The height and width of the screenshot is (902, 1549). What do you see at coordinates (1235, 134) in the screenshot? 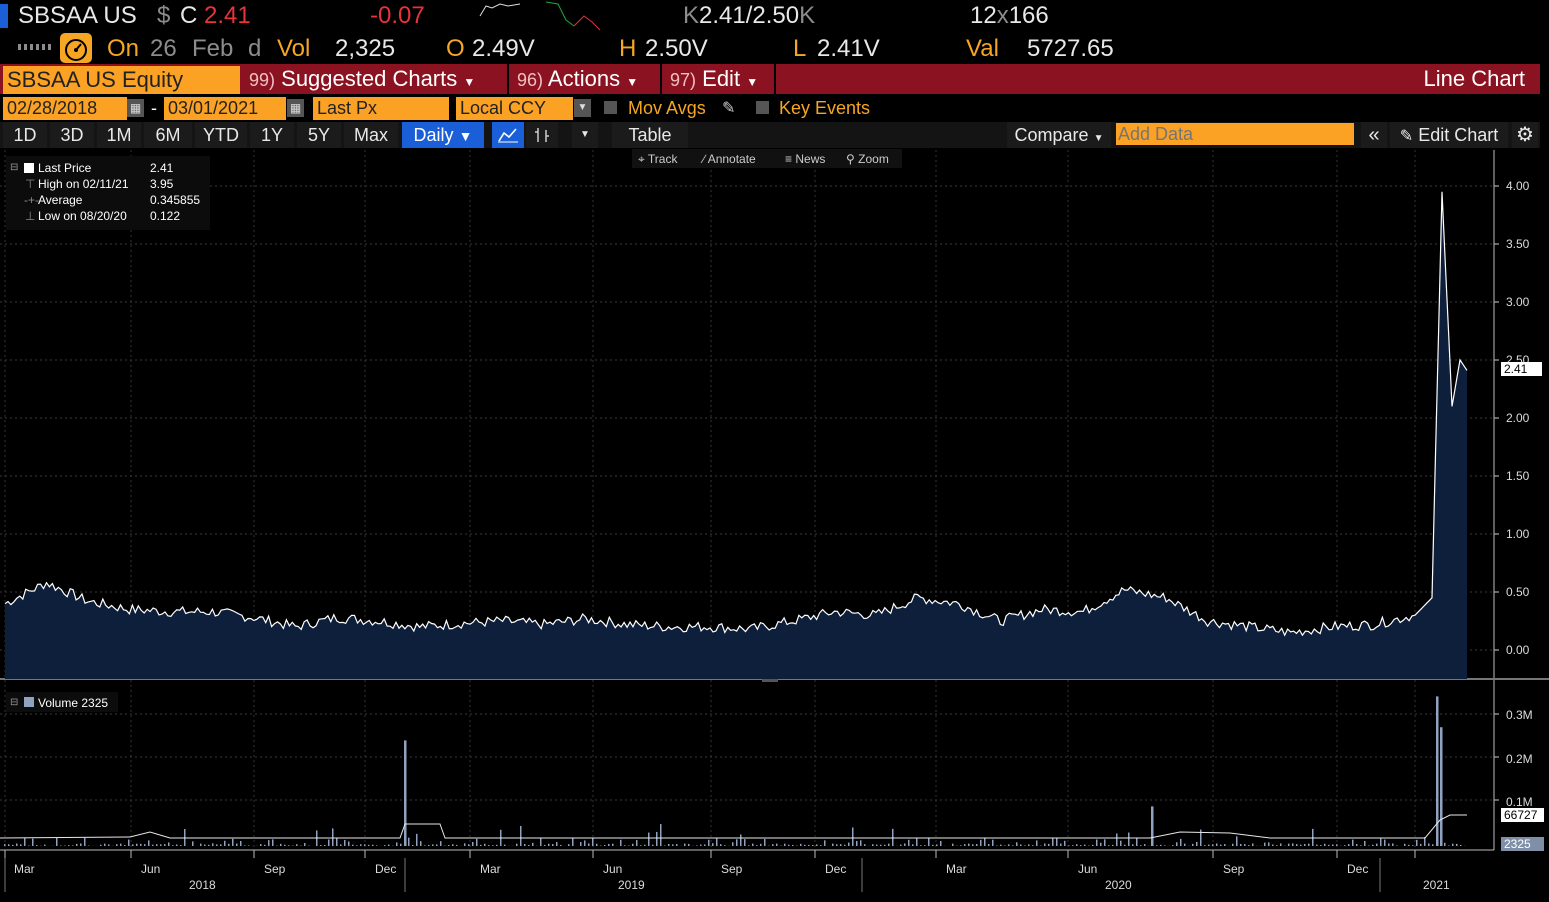
I see `add-data-input` at bounding box center [1235, 134].